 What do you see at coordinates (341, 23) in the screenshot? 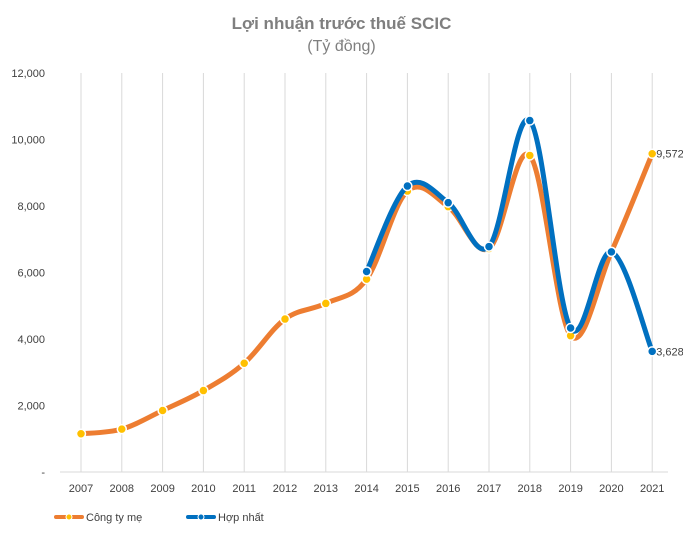
I see `chart-title: Lợi nhuận trước thuế SCIC` at bounding box center [341, 23].